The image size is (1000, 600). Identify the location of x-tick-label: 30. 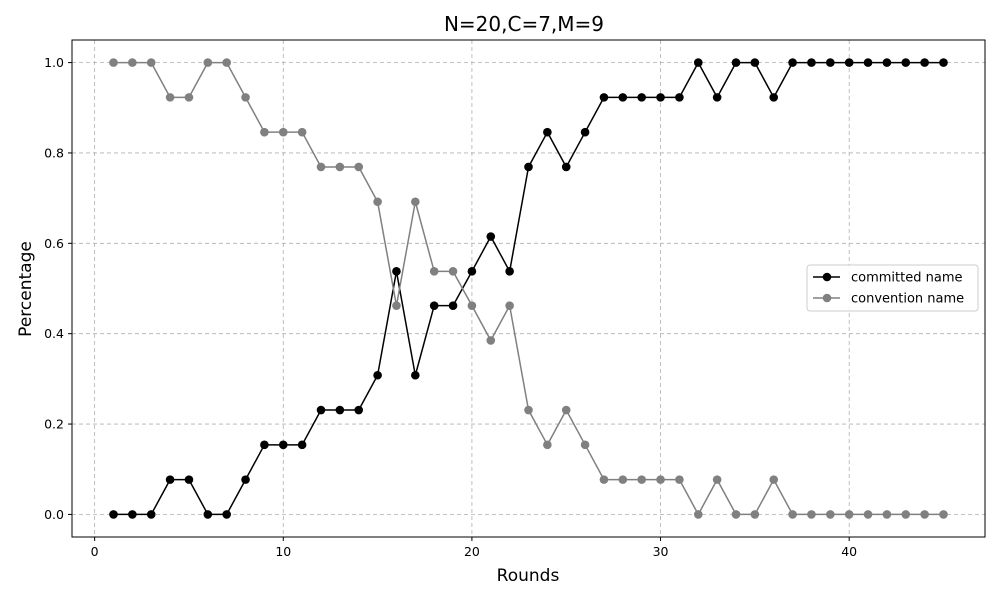
(661, 551).